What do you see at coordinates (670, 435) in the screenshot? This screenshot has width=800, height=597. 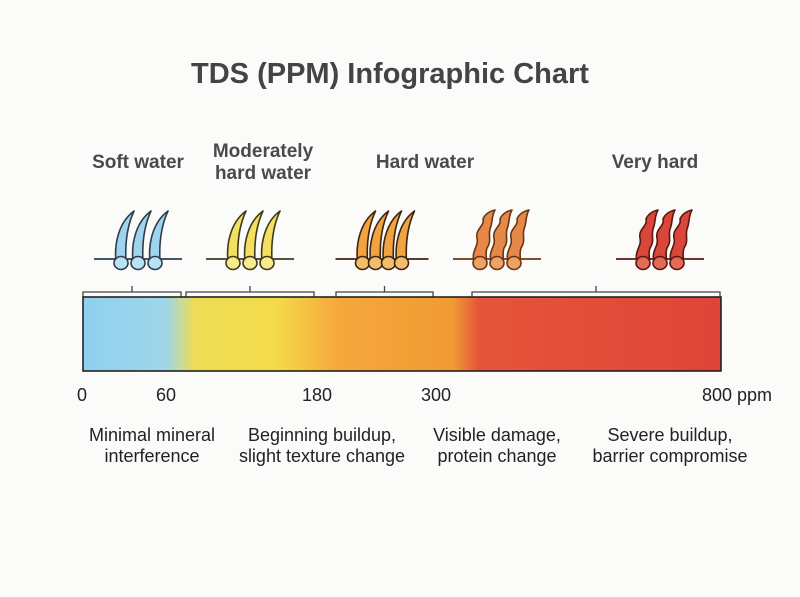 I see `description-line: Severe buildup,` at bounding box center [670, 435].